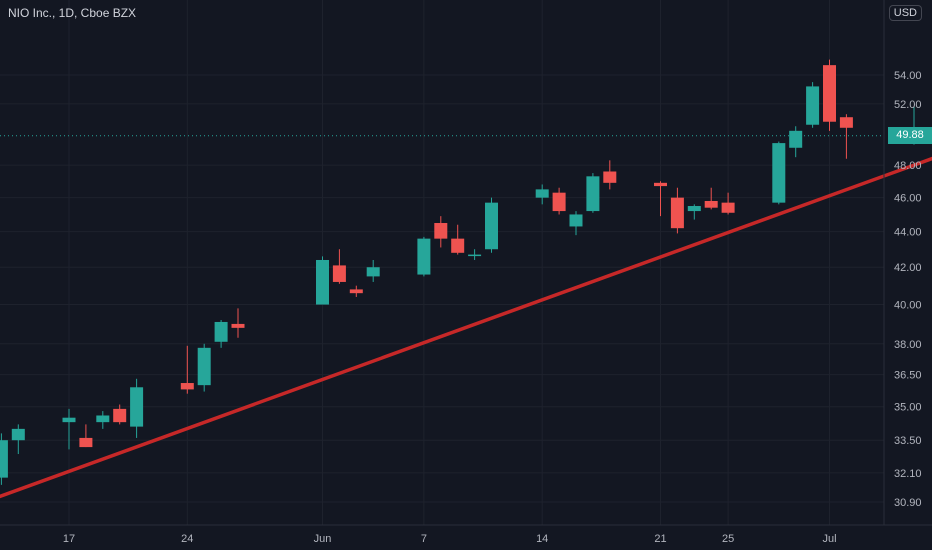 The image size is (932, 550). Describe the element at coordinates (908, 268) in the screenshot. I see `price-tick-label: 42.00` at that location.